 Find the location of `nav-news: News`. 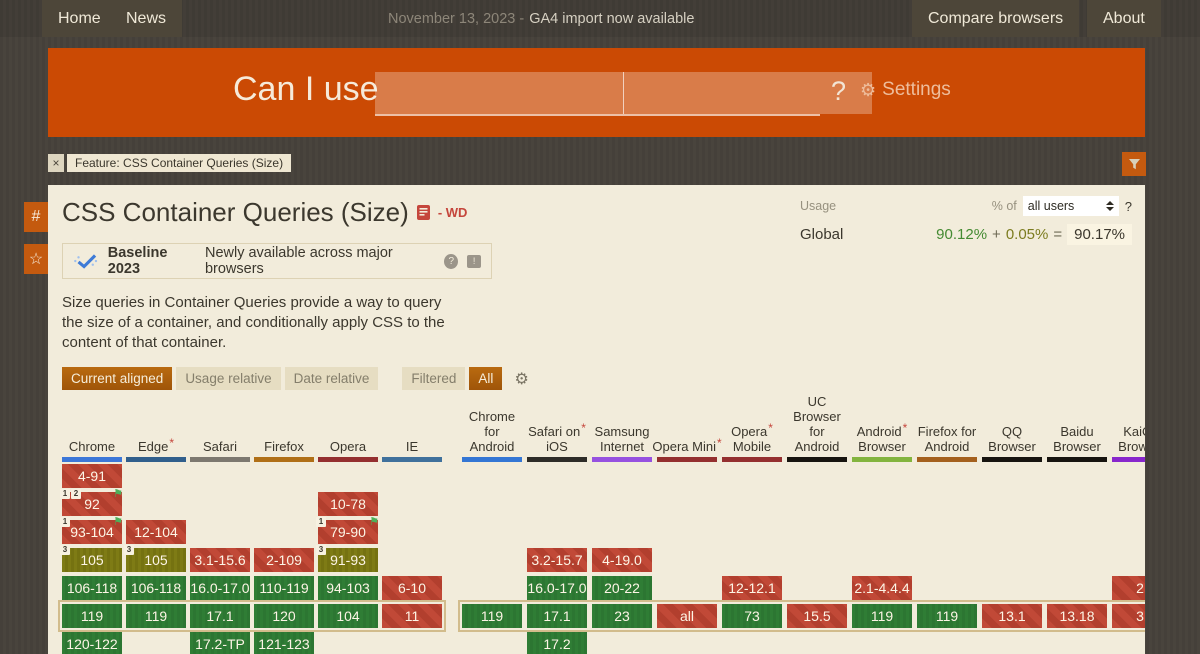

nav-news: News is located at coordinates (146, 18).